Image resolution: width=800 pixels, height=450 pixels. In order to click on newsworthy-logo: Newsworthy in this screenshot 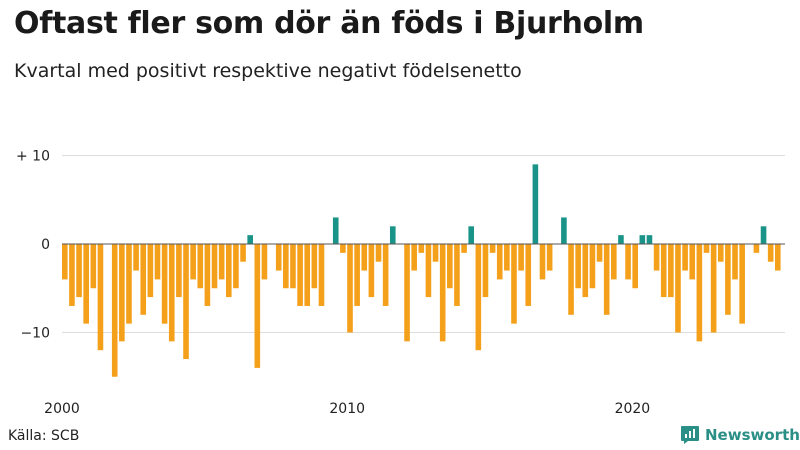, I will do `click(740, 435)`.